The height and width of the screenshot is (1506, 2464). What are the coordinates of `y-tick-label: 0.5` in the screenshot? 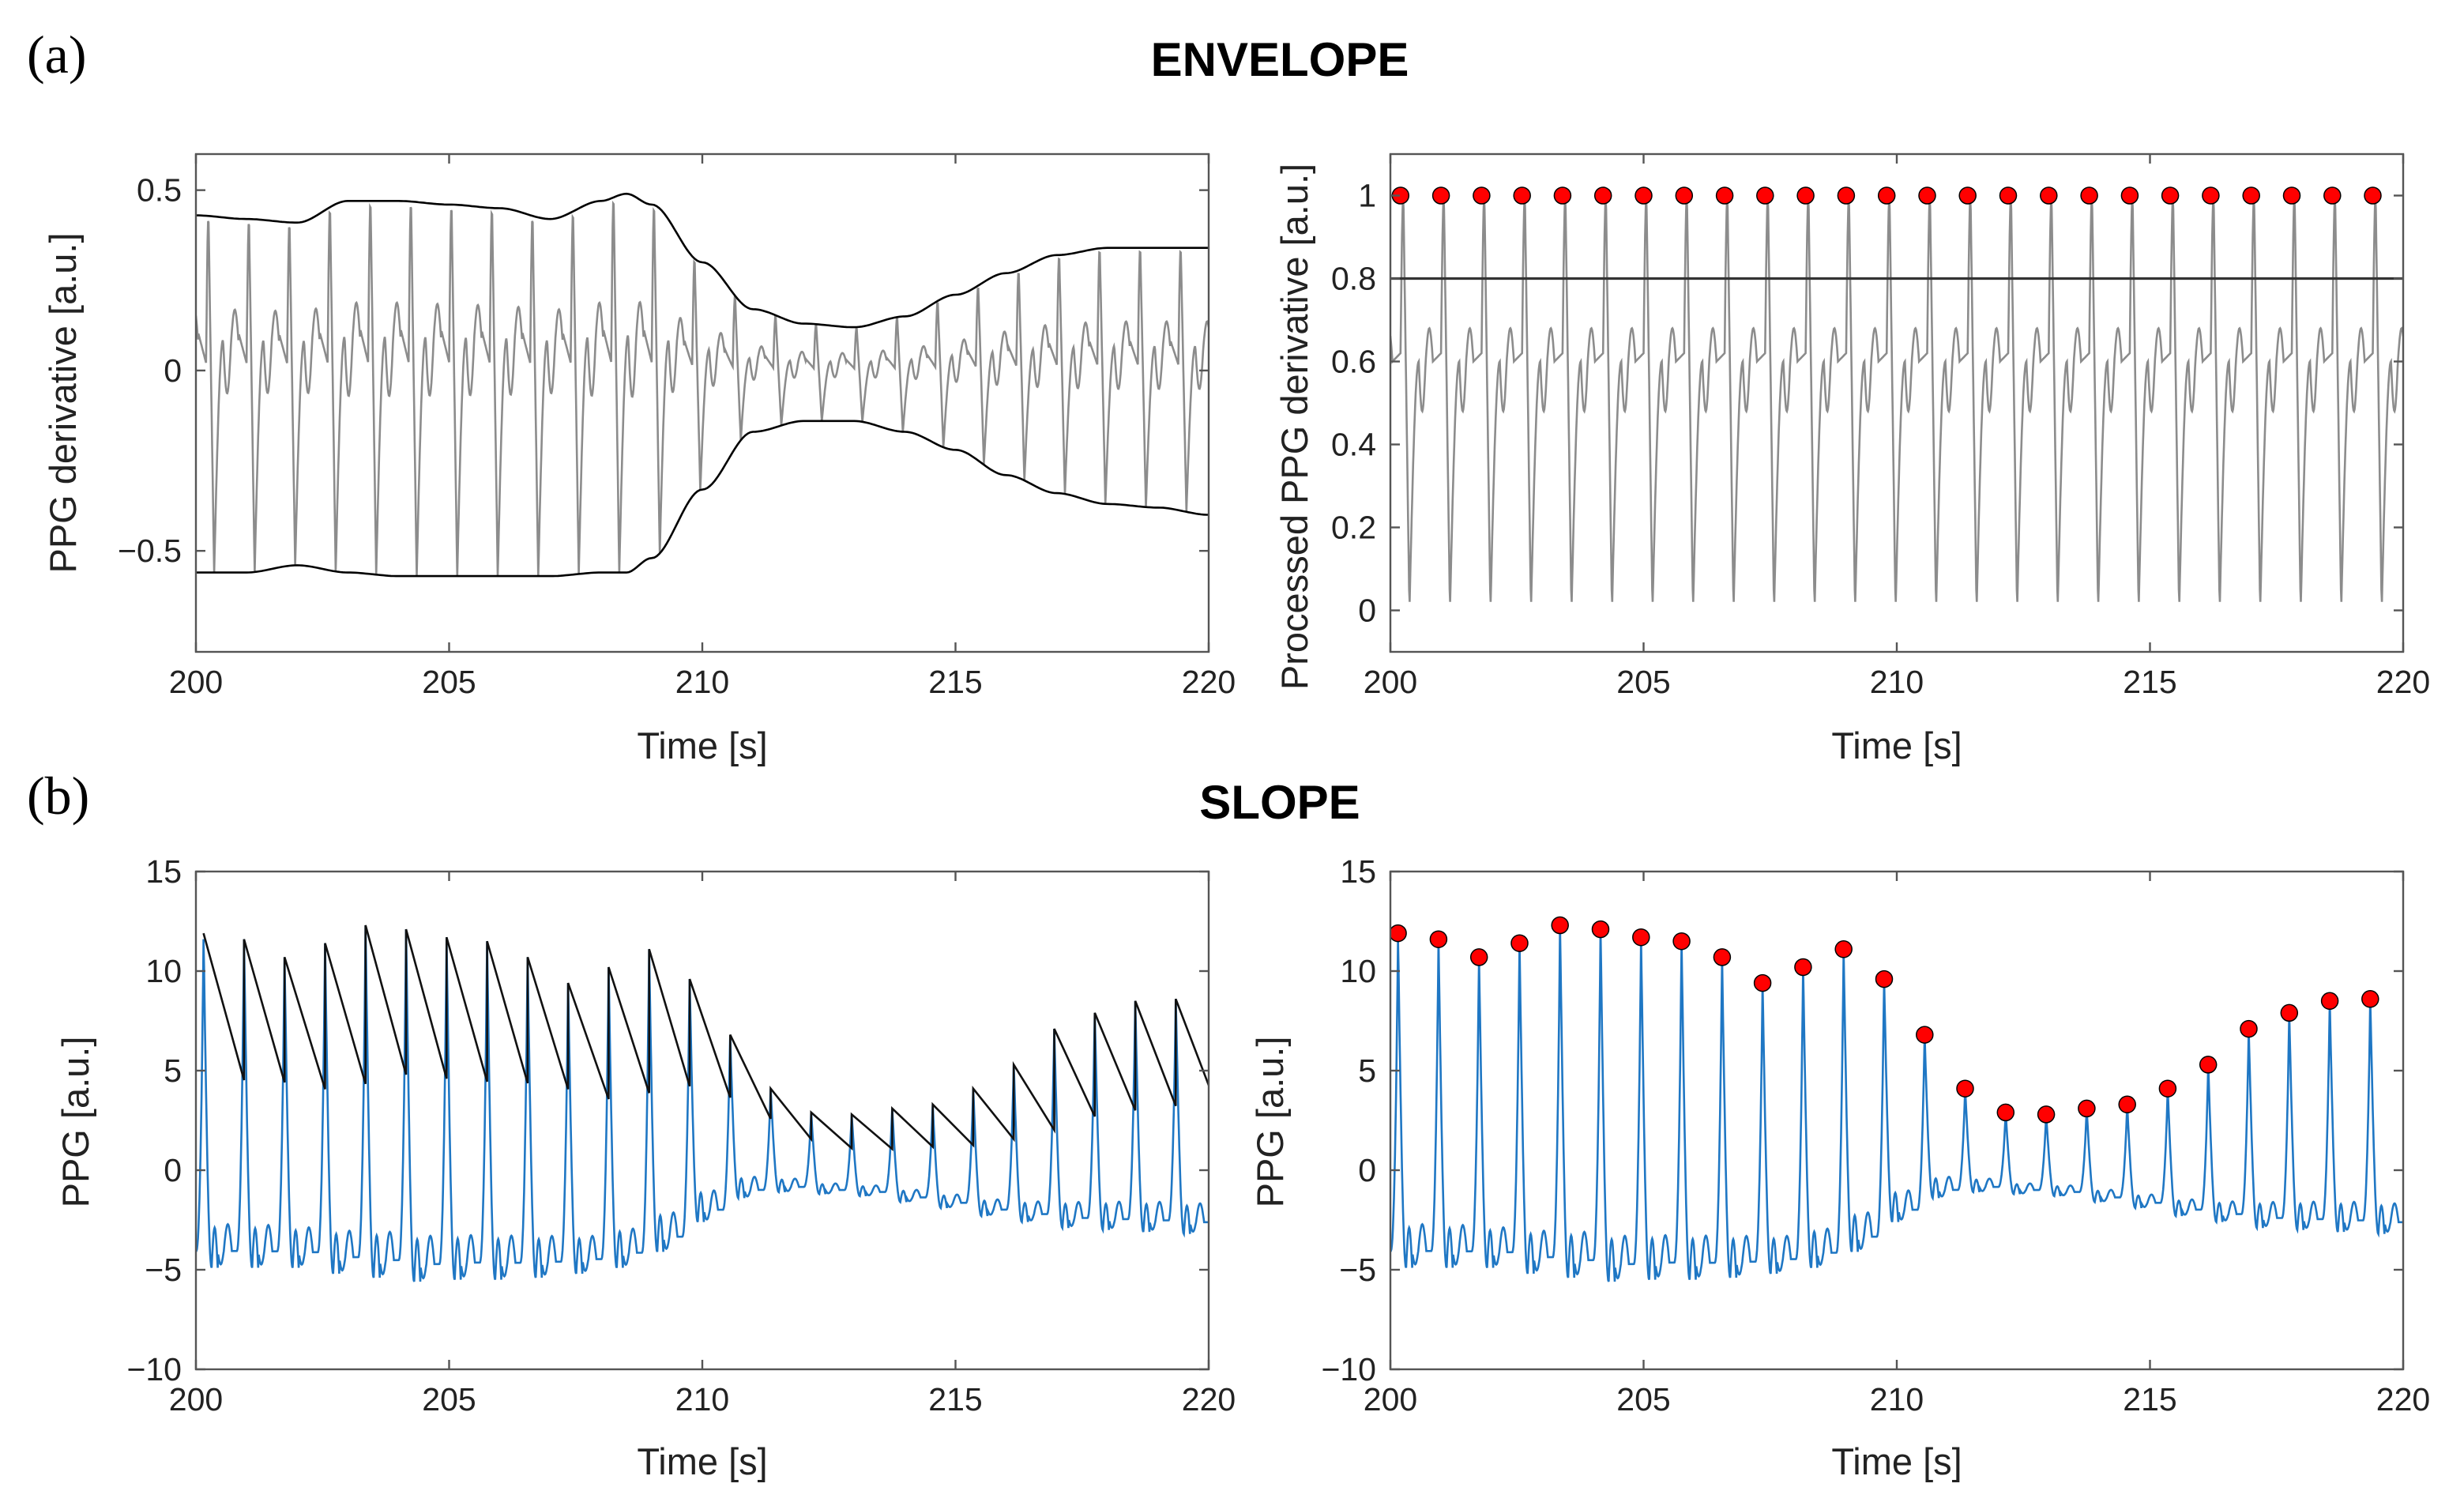 It's located at (159, 190).